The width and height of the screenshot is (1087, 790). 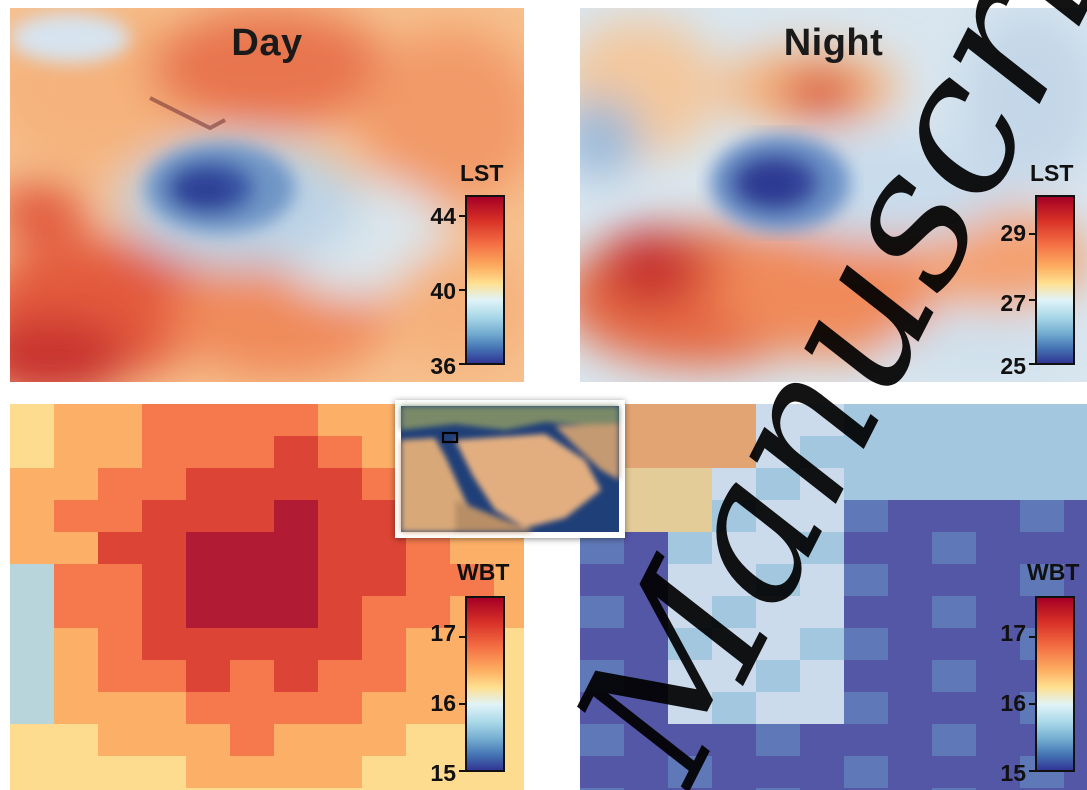 I want to click on inset-map-graphic, so click(x=510, y=469).